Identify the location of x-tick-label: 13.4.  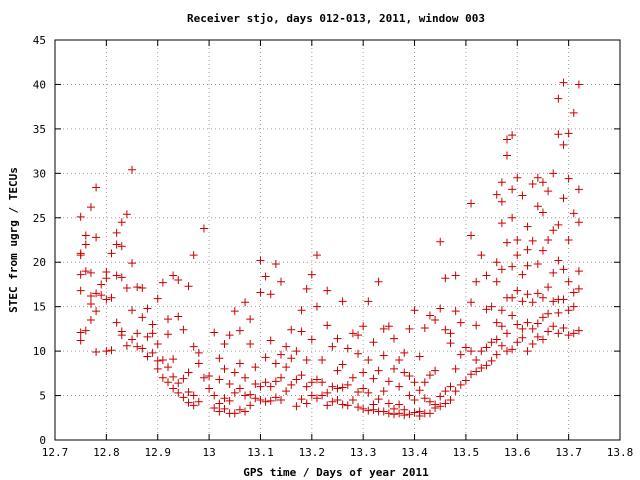
(414, 452).